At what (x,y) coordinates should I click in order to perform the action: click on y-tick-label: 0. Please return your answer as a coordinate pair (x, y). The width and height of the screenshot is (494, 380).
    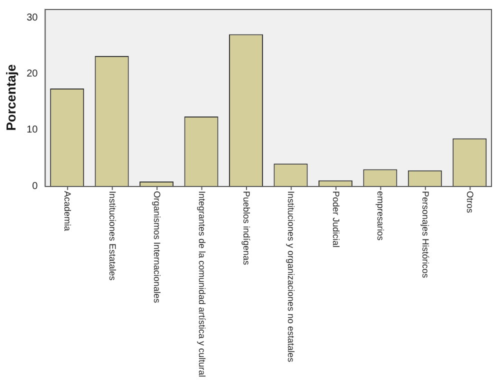
    Looking at the image, I should click on (35, 186).